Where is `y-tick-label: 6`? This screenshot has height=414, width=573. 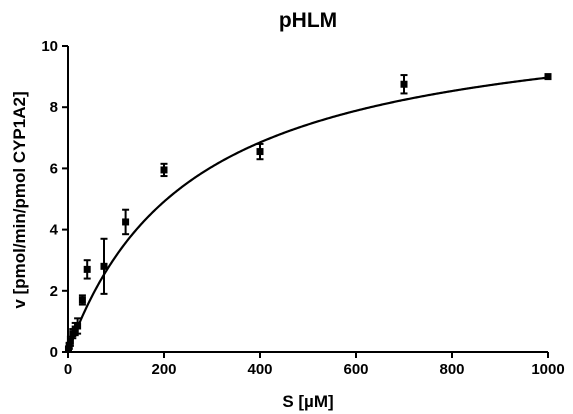
y-tick-label: 6 is located at coordinates (54, 168).